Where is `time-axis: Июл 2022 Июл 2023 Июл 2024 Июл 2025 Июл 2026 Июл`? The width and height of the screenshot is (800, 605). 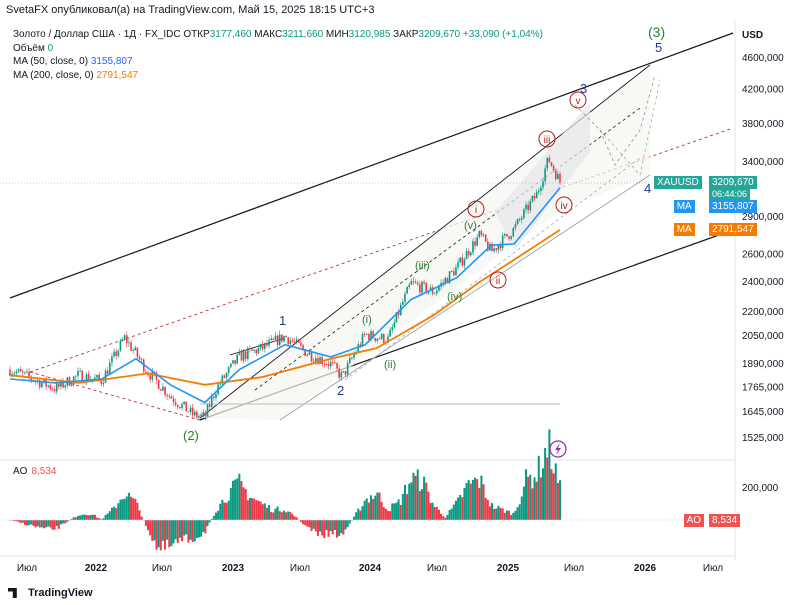
time-axis: Июл 2022 Июл 2023 Июл 2024 Июл 2025 Июл 2026 Июл is located at coordinates (370, 568).